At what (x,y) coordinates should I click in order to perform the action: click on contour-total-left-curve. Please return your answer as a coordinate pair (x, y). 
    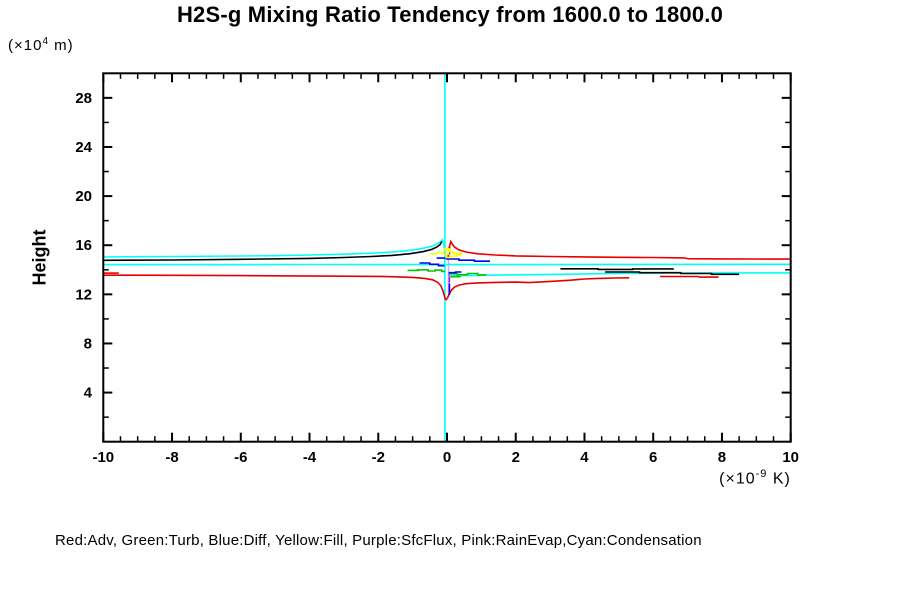
    Looking at the image, I should click on (273, 251).